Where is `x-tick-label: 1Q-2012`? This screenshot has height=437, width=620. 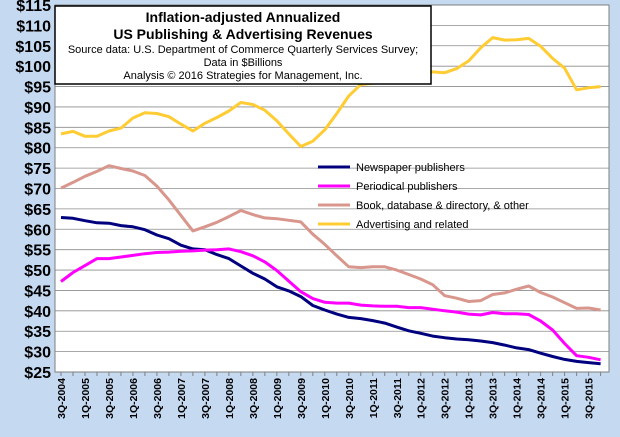
x-tick-label: 1Q-2012 is located at coordinates (422, 398).